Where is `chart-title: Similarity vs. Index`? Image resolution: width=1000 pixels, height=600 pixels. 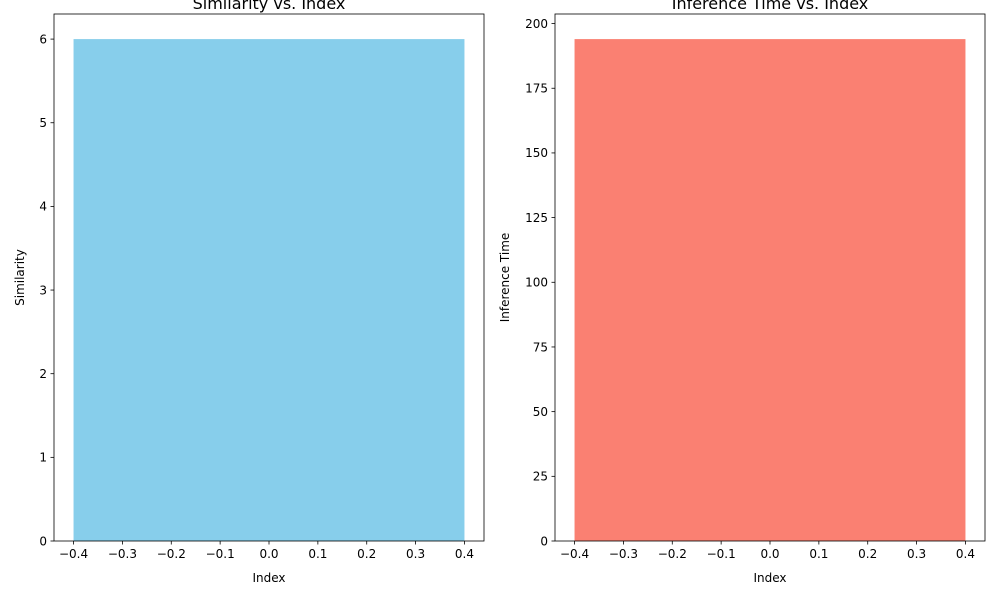 chart-title: Similarity vs. Index is located at coordinates (269, 6).